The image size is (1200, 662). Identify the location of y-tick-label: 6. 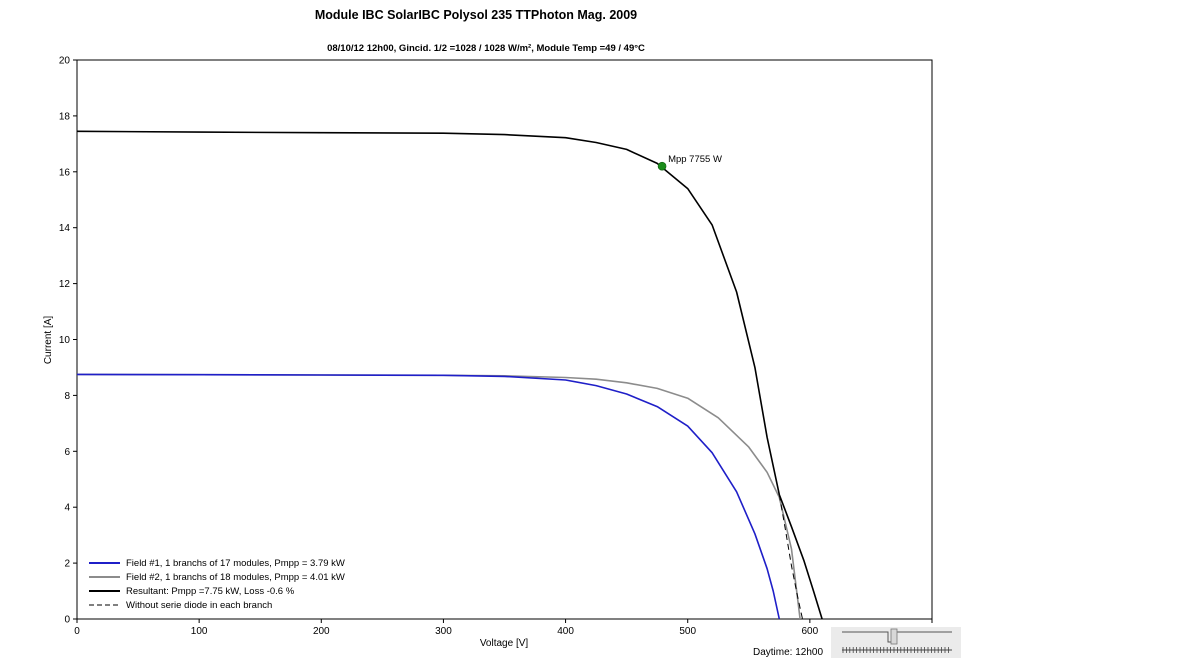
(67, 452).